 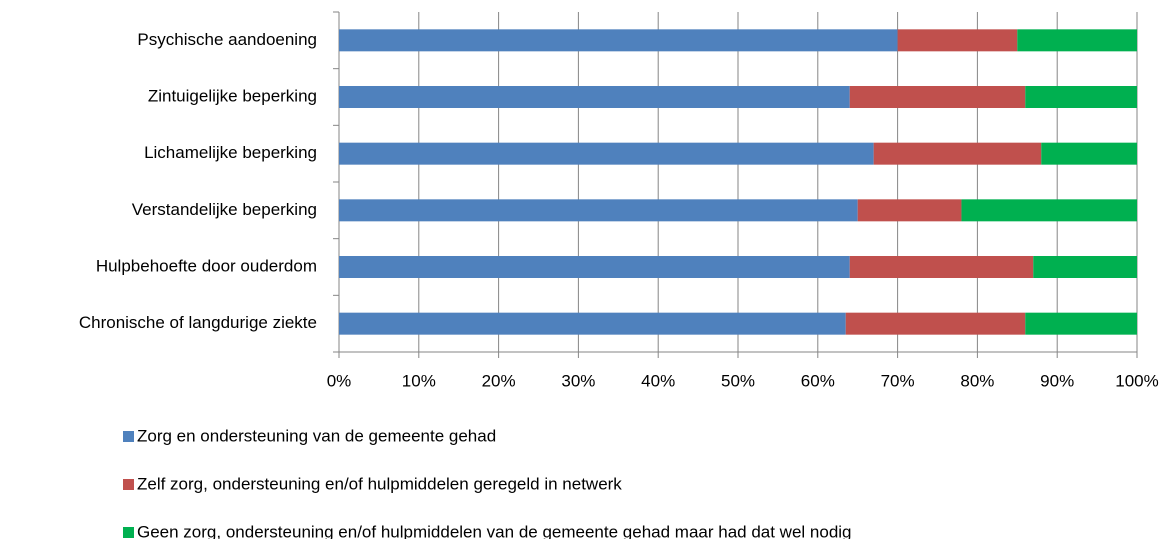 I want to click on x-tick-label: 100%, so click(x=1136, y=380).